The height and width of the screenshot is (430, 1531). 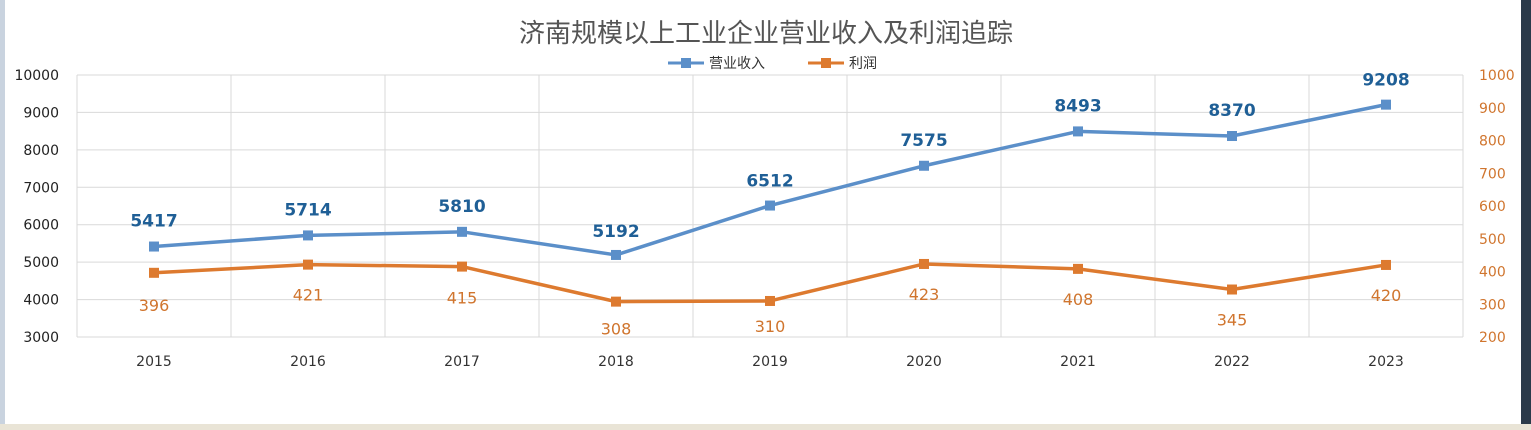 I want to click on data-label: 396, so click(x=154, y=305).